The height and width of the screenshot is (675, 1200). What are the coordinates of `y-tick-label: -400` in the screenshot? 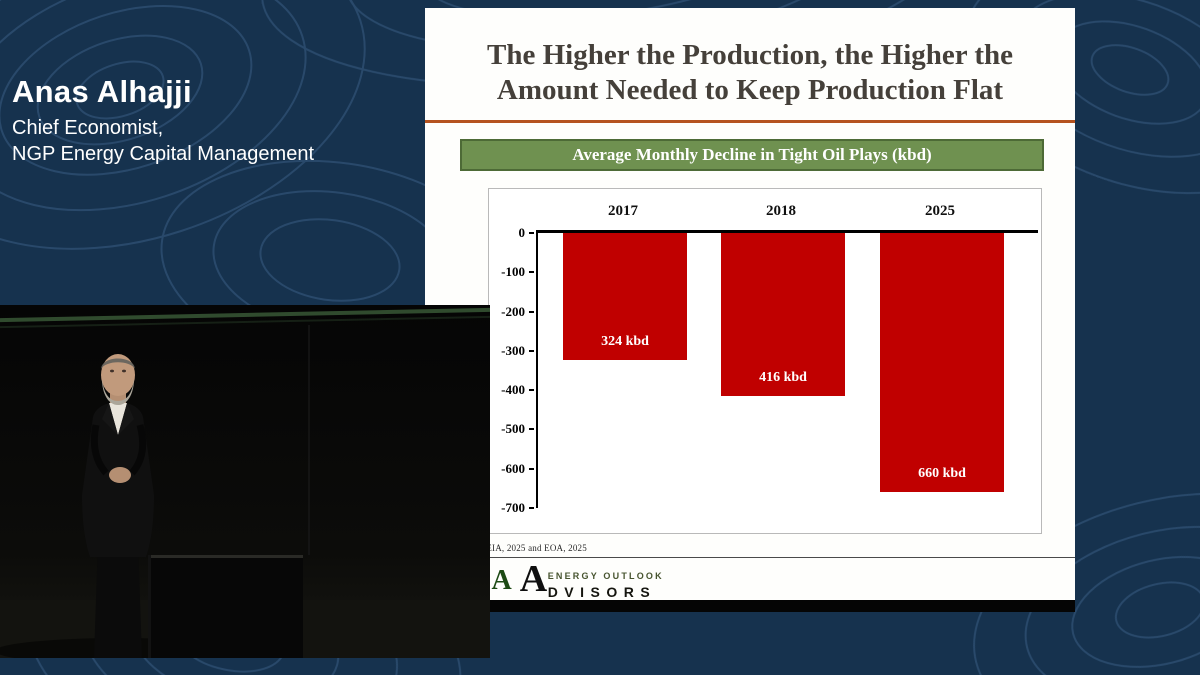 It's located at (513, 390).